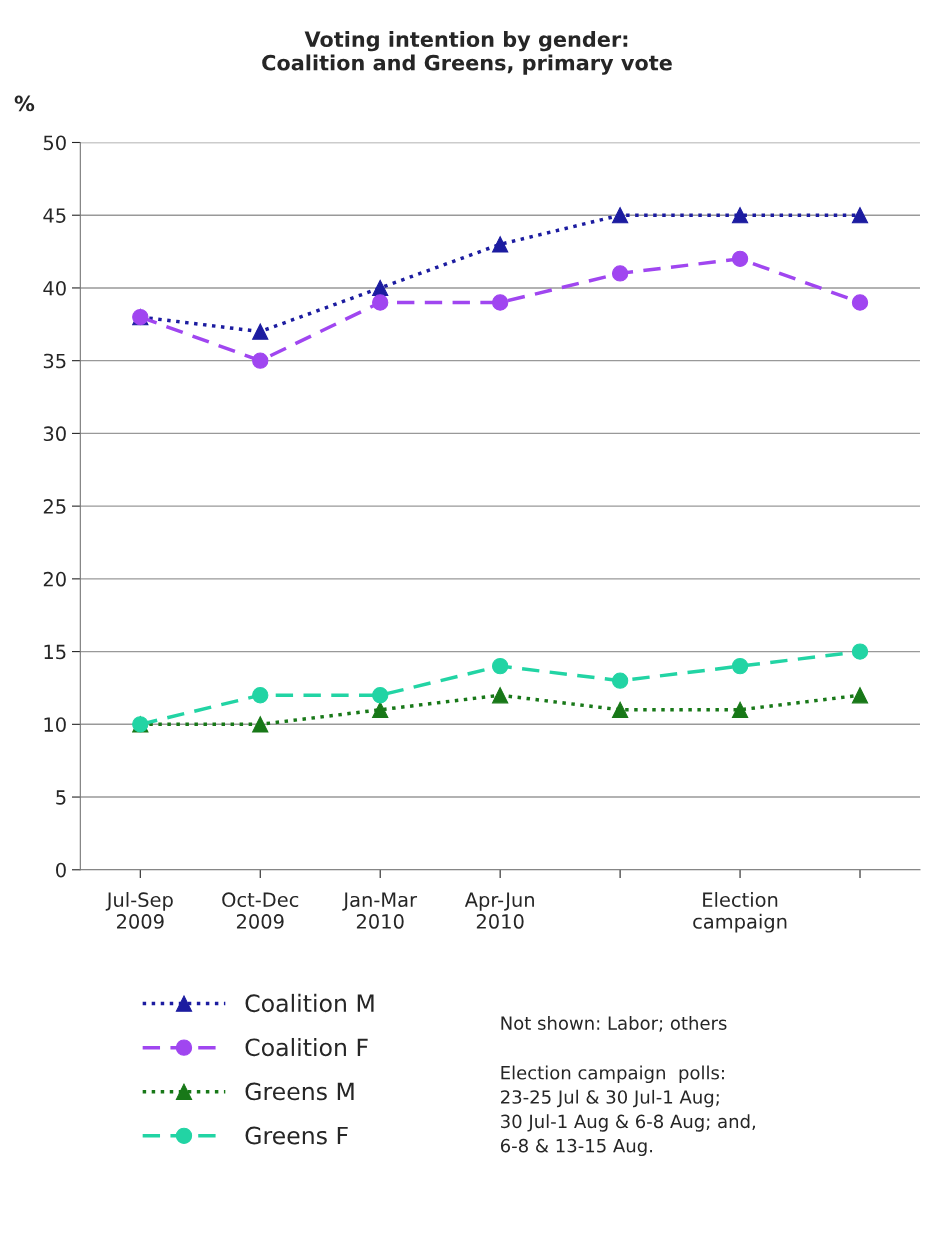  What do you see at coordinates (614, 1023) in the screenshot?
I see `text: Not shown: Labor; others` at bounding box center [614, 1023].